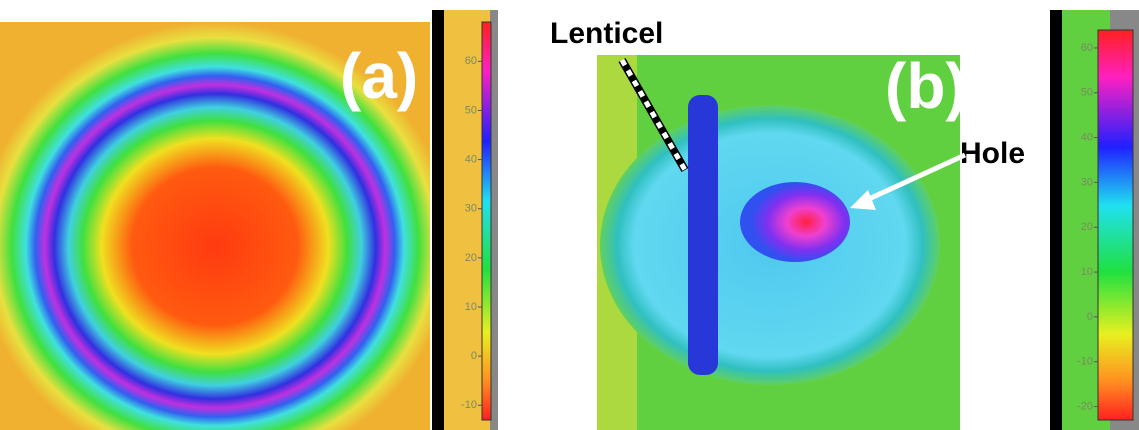 This screenshot has height=430, width=1139. Describe the element at coordinates (379, 76) in the screenshot. I see `panel-label: (a)` at that location.